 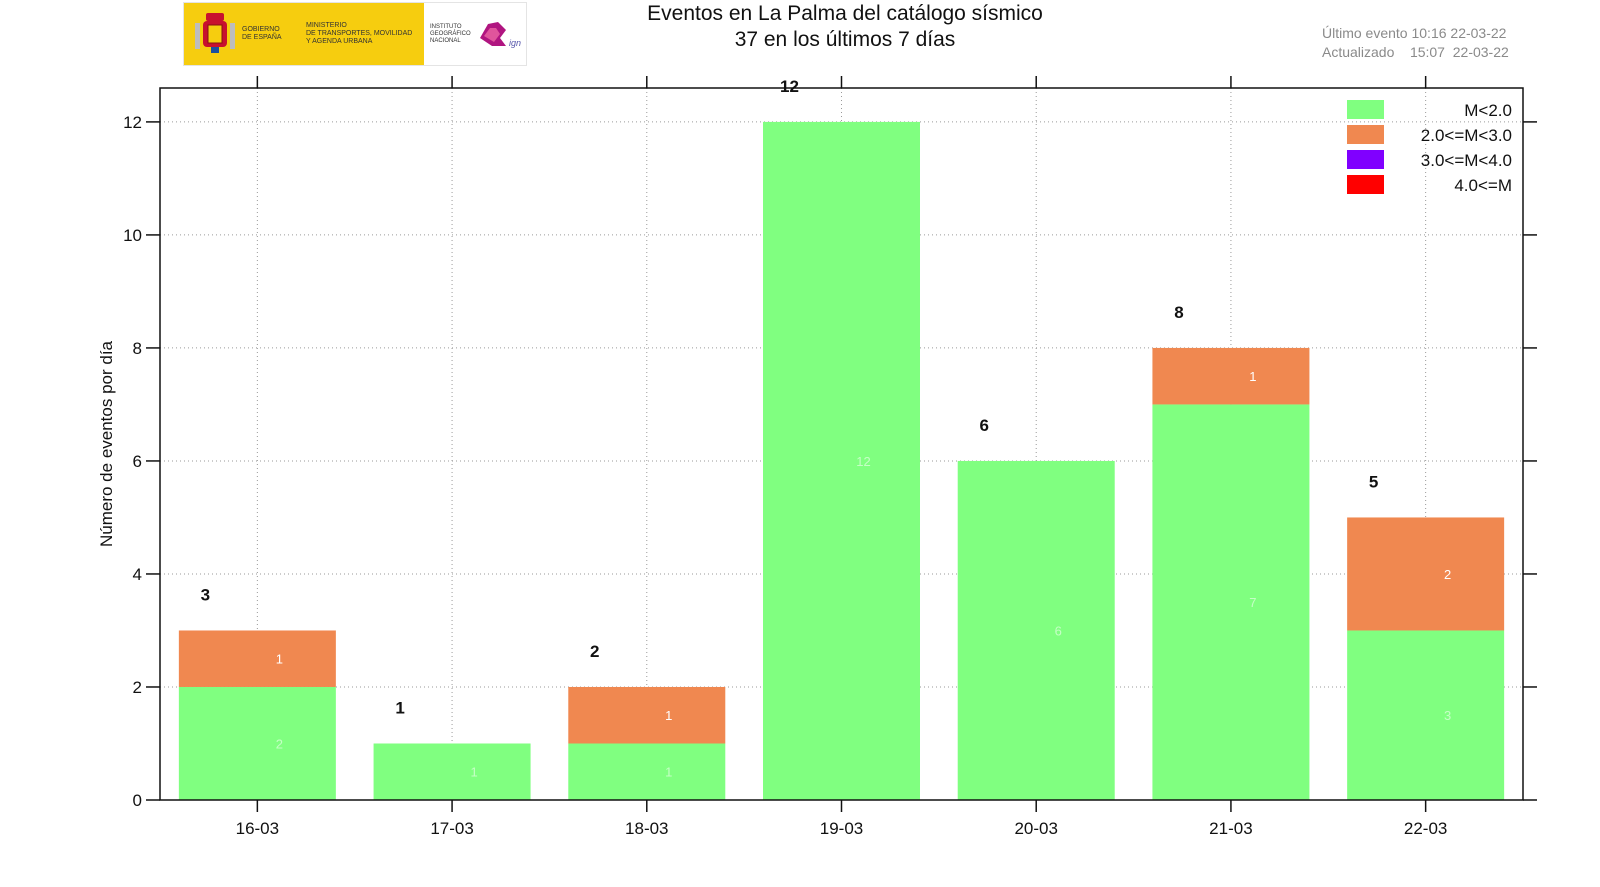 What do you see at coordinates (262, 33) in the screenshot?
I see `gobierno-text: GOBIERNO DE ESPAÑA` at bounding box center [262, 33].